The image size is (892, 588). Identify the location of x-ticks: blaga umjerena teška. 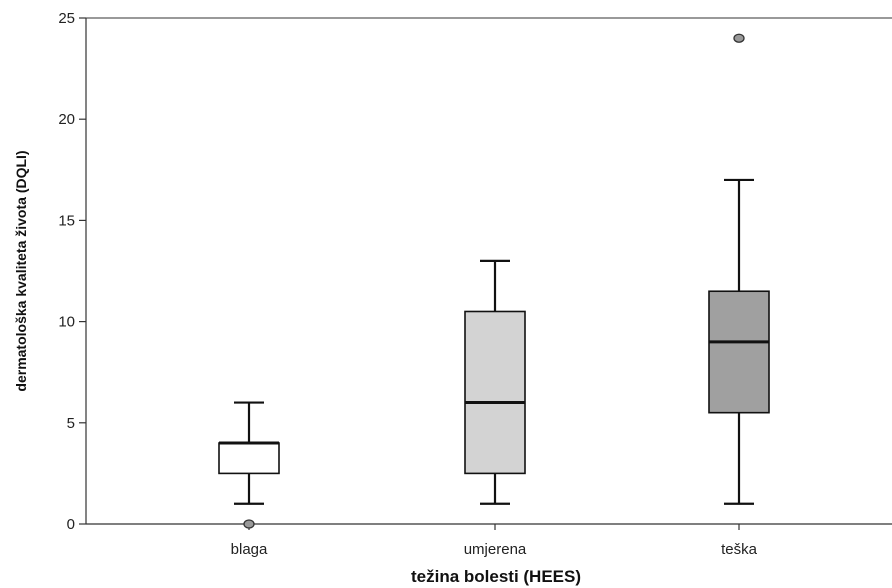
(494, 541).